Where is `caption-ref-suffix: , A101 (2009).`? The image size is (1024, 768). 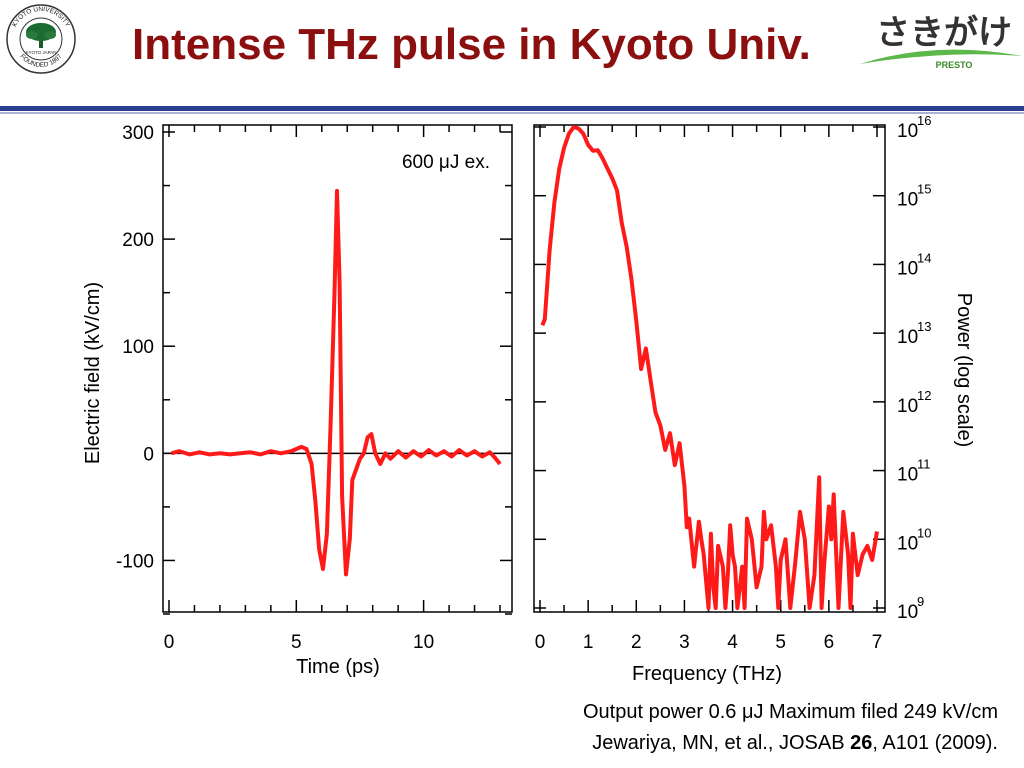 caption-ref-suffix: , A101 (2009). is located at coordinates (935, 743).